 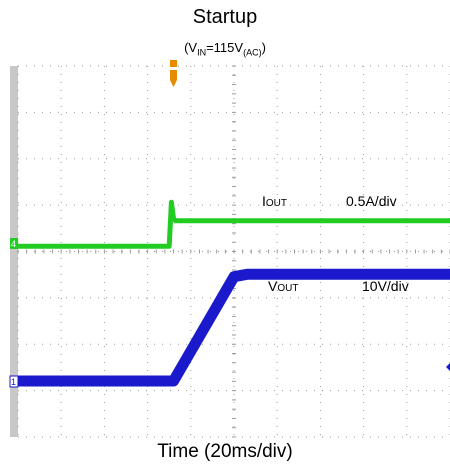 I want to click on ch4-ground-marker, so click(x=14, y=243).